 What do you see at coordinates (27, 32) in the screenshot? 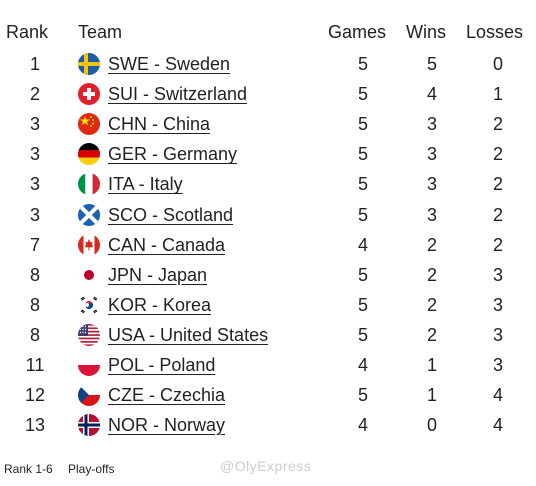
I see `header-rank: Rank` at bounding box center [27, 32].